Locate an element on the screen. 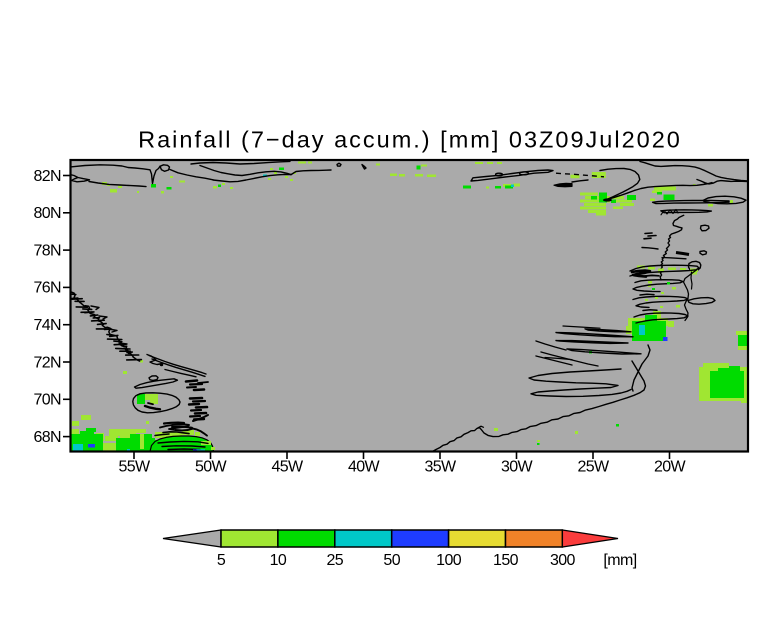 The width and height of the screenshot is (784, 617). svg-text: 20W is located at coordinates (670, 467).